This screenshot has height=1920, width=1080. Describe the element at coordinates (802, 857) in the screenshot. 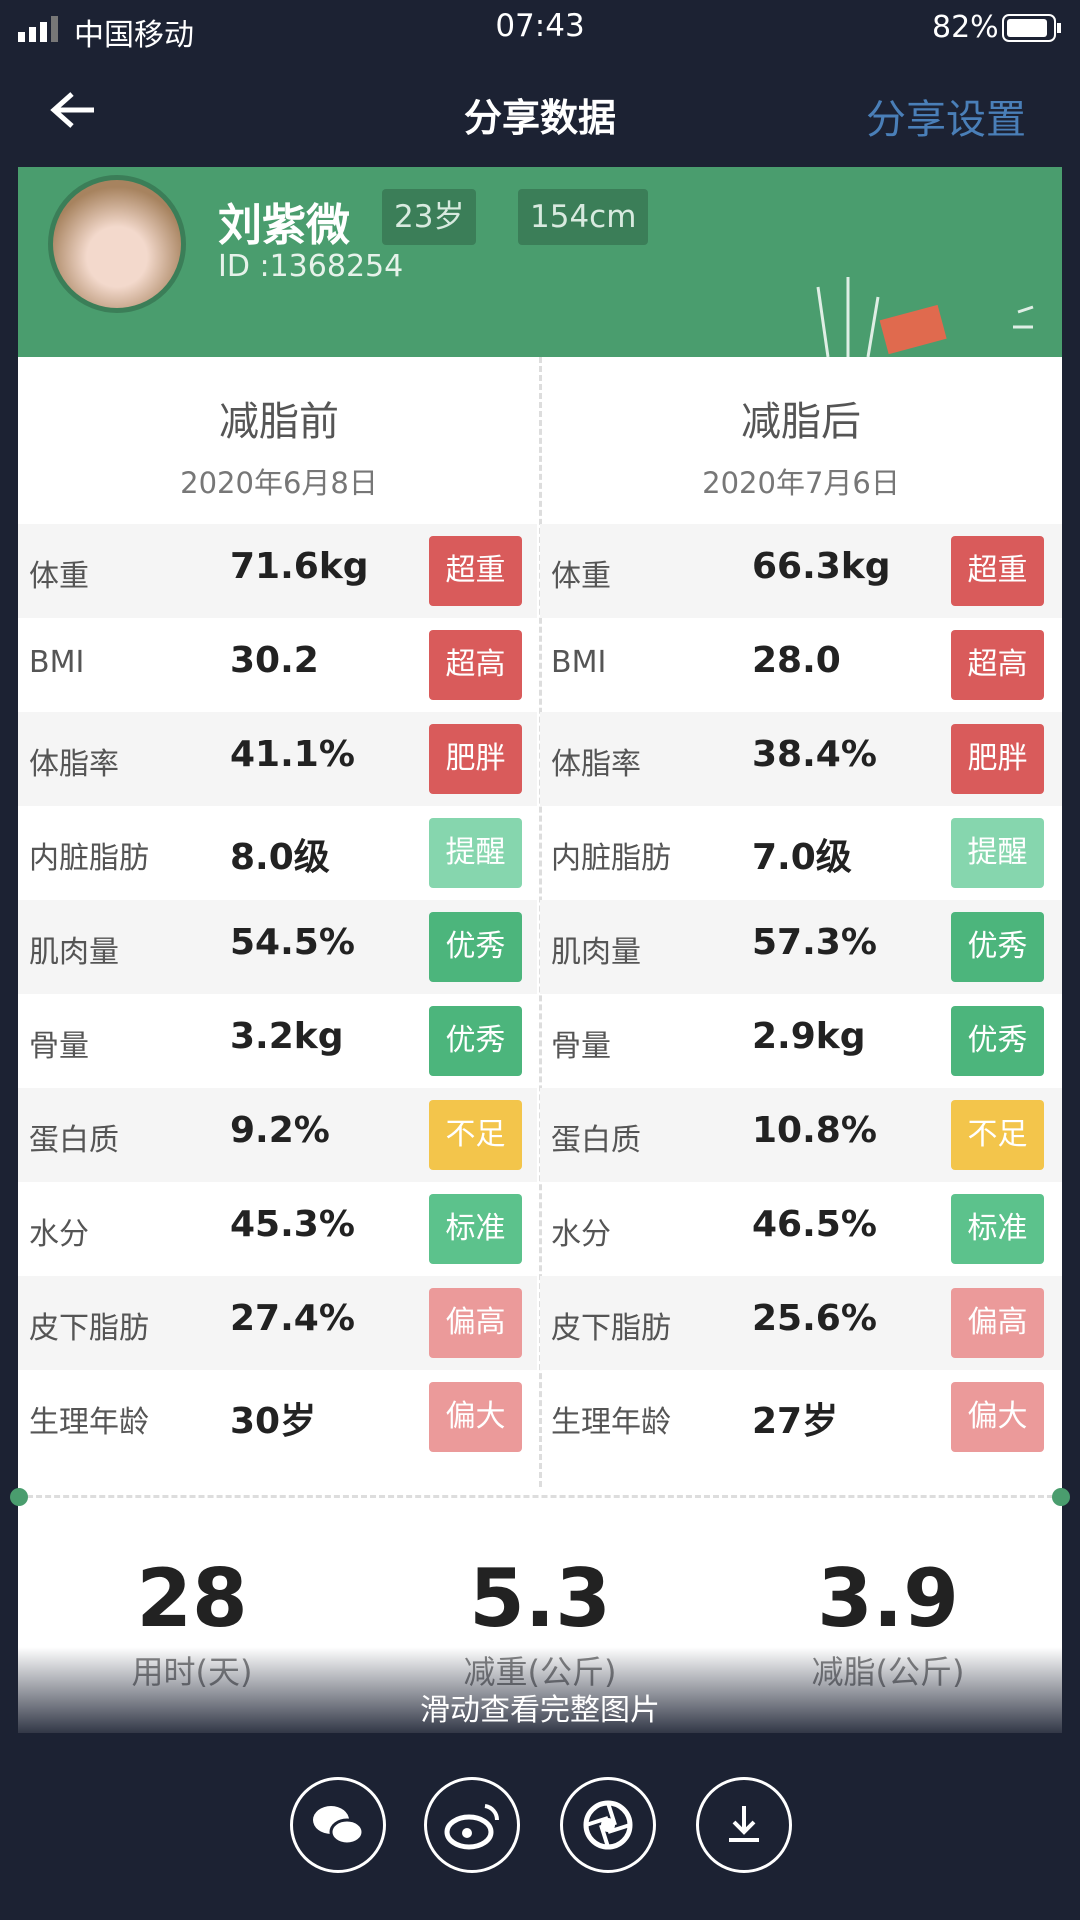

I see `metric-value: 7.0级` at that location.